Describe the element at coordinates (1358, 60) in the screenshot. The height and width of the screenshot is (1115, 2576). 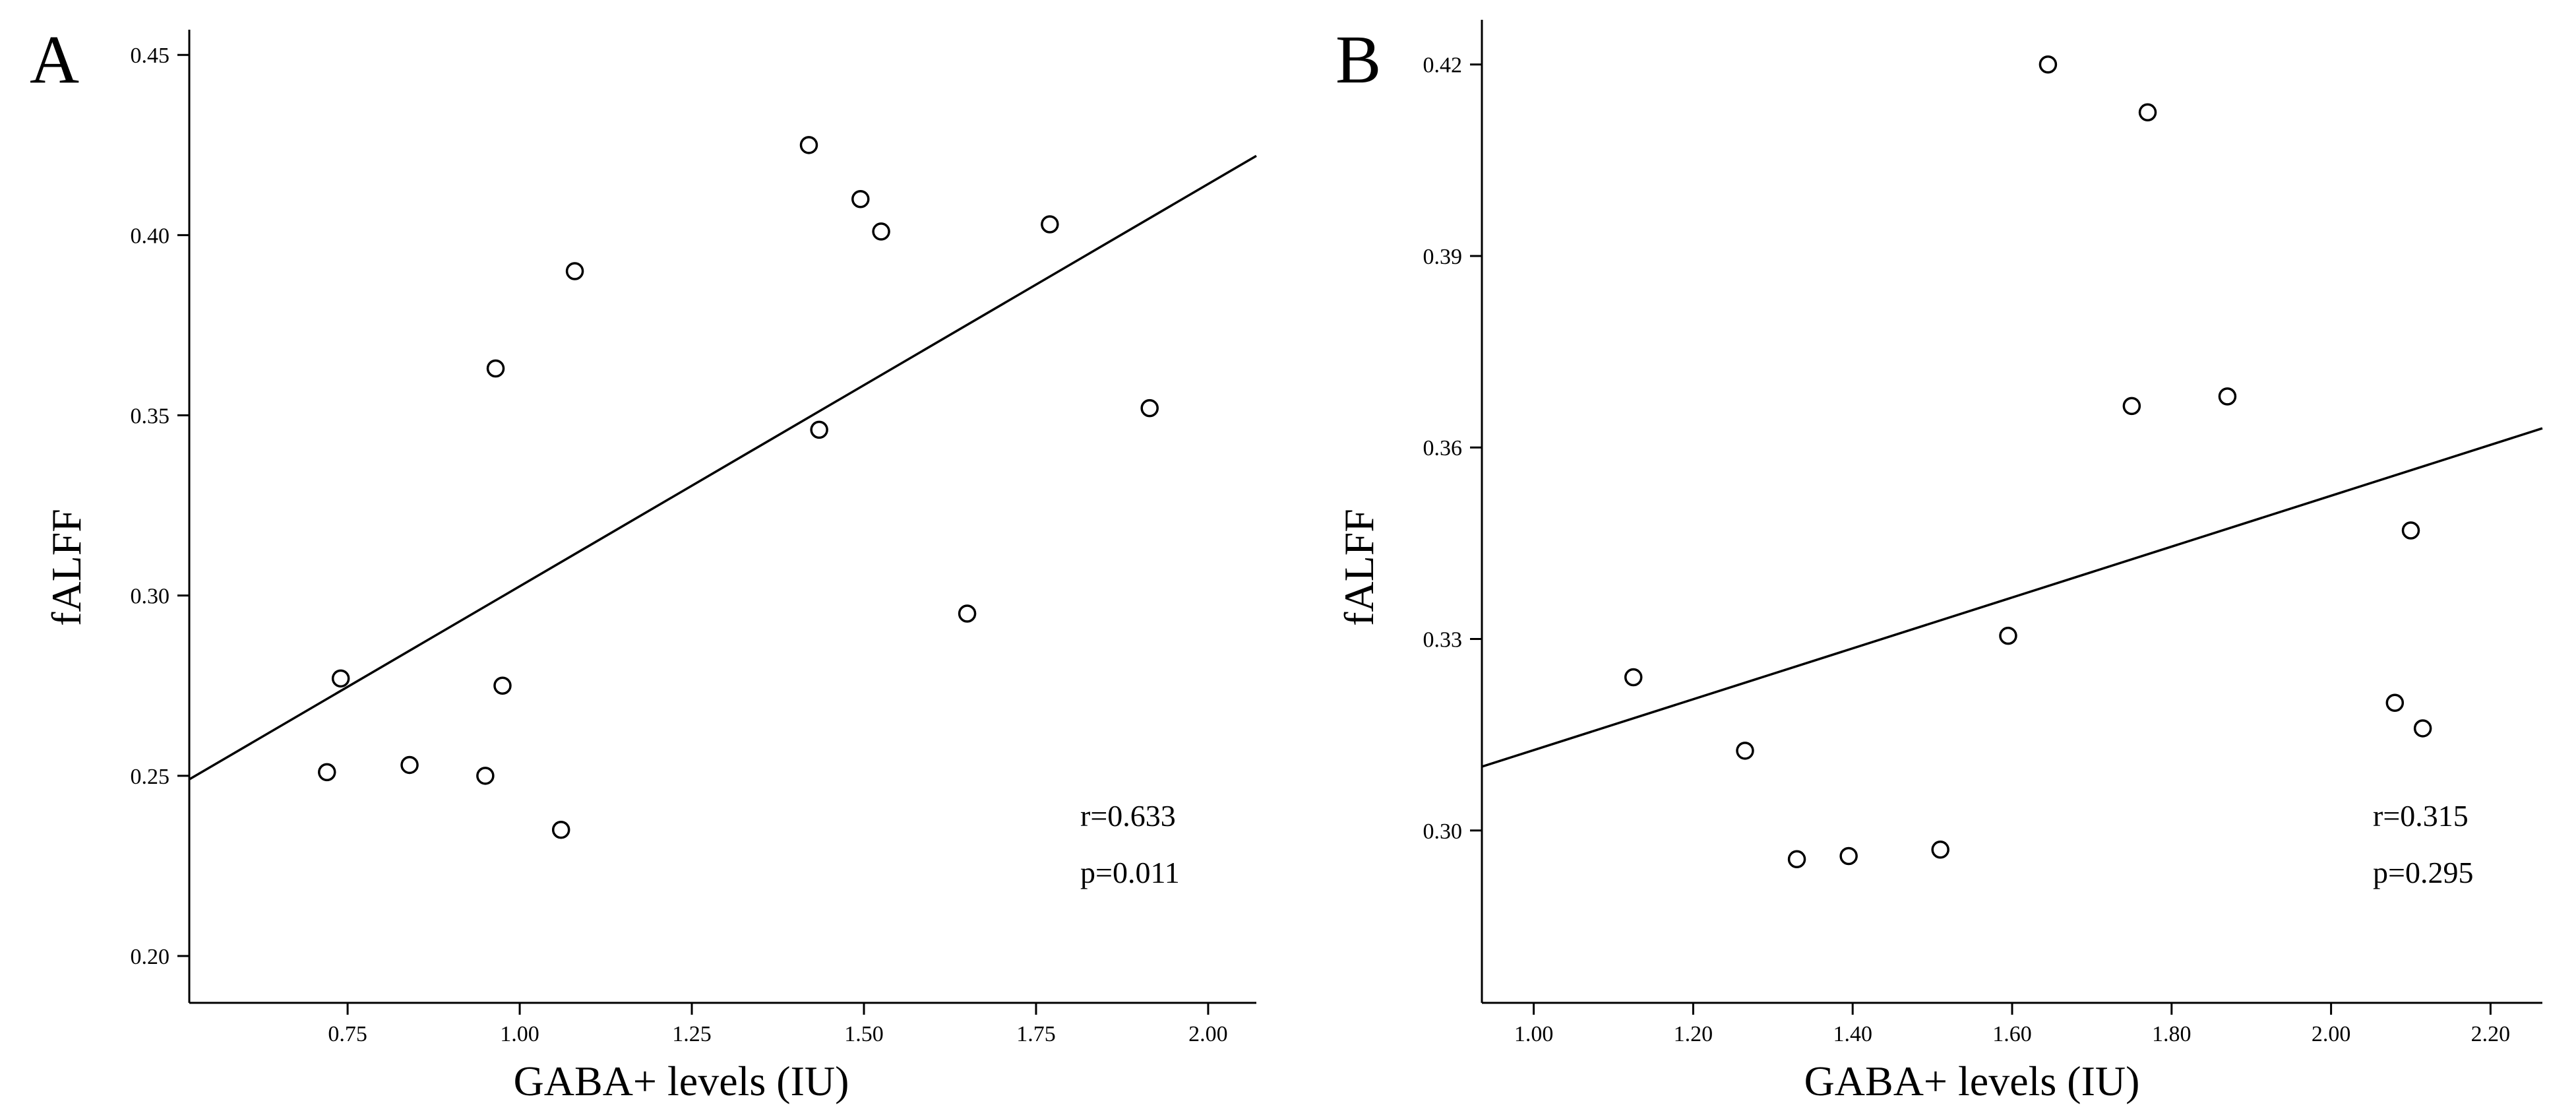
I see `panel-label: B` at that location.